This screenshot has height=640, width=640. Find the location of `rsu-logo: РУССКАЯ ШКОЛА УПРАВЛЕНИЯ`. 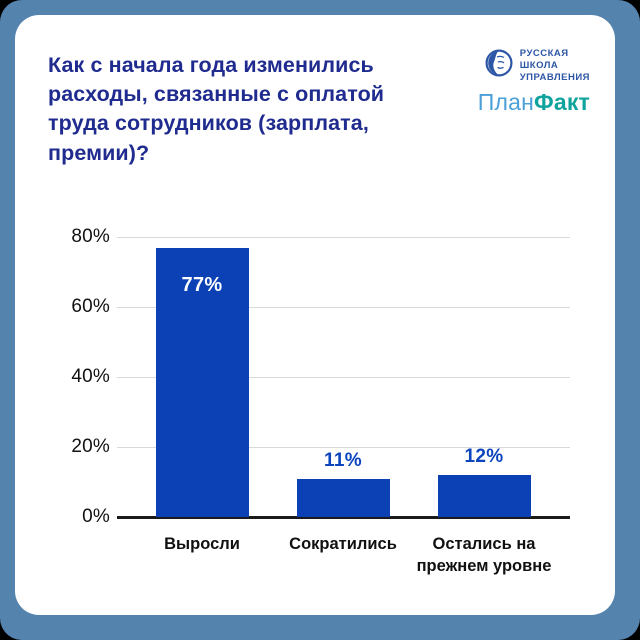

rsu-logo: РУССКАЯ ШКОЛА УПРАВЛЕНИЯ is located at coordinates (537, 66).